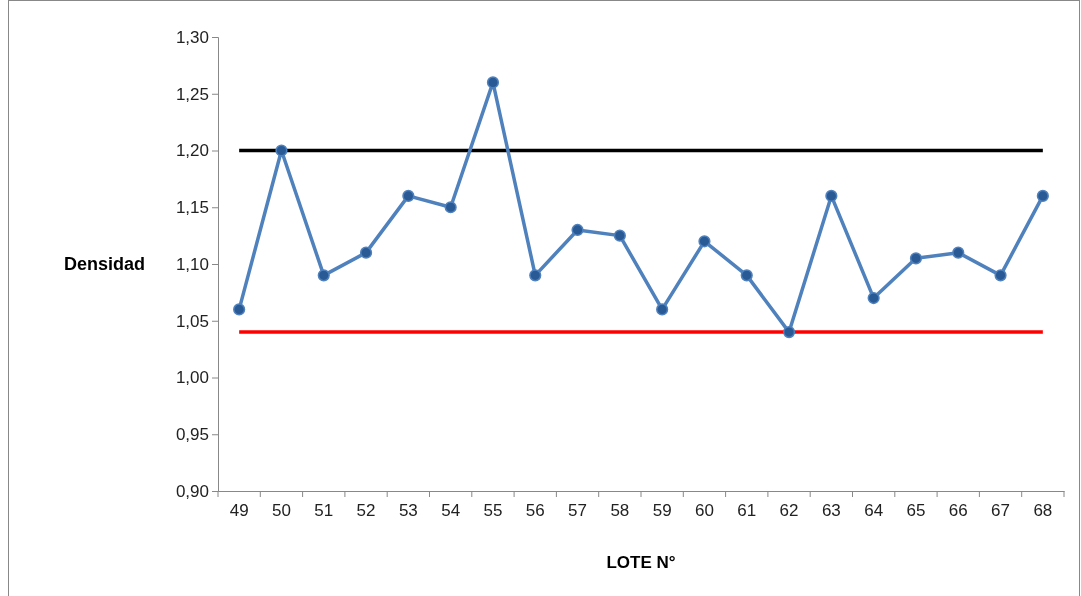 The image size is (1081, 596). I want to click on y-axis-title: Densidad, so click(104, 264).